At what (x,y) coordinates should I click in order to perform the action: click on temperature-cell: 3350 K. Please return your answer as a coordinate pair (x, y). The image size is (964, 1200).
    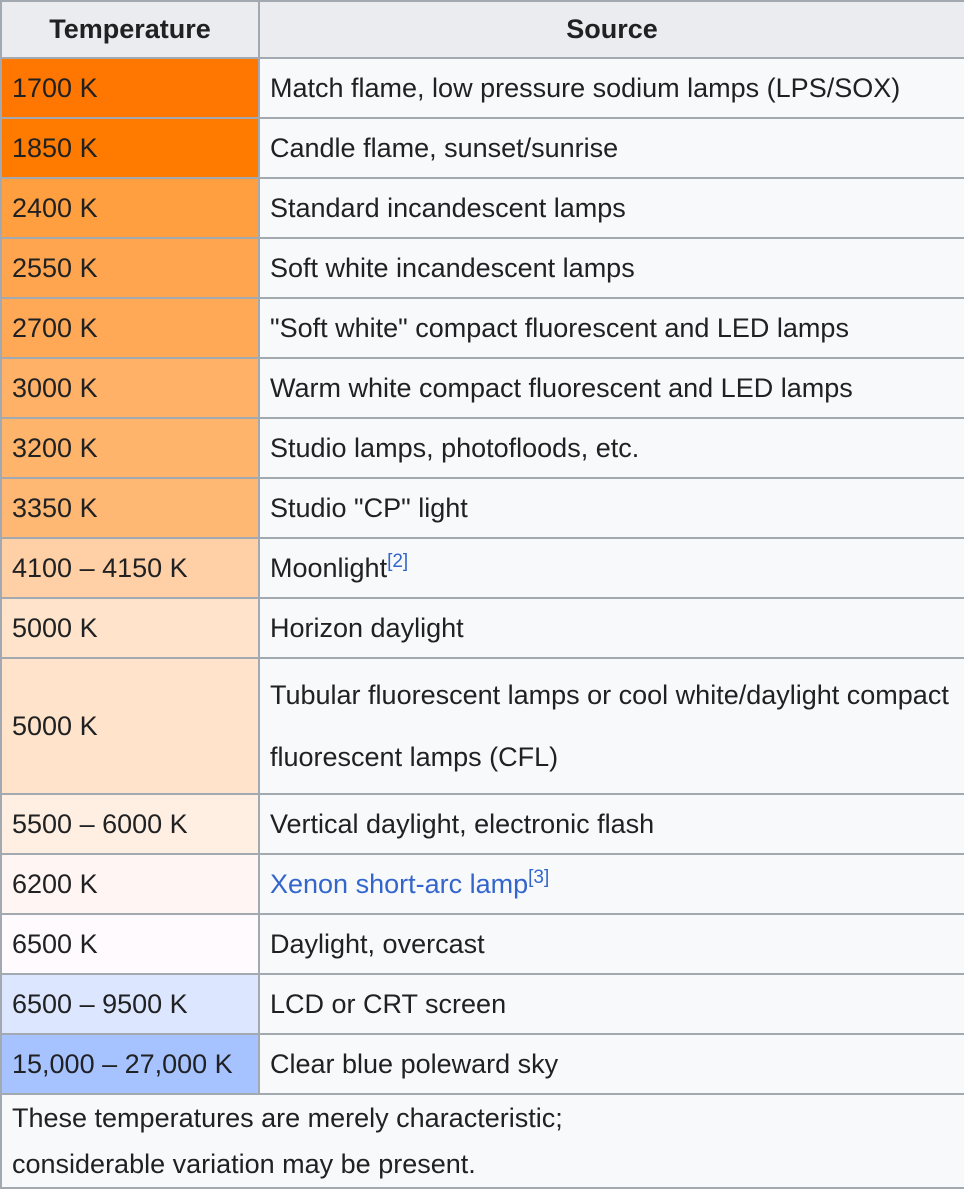
    Looking at the image, I should click on (130, 508).